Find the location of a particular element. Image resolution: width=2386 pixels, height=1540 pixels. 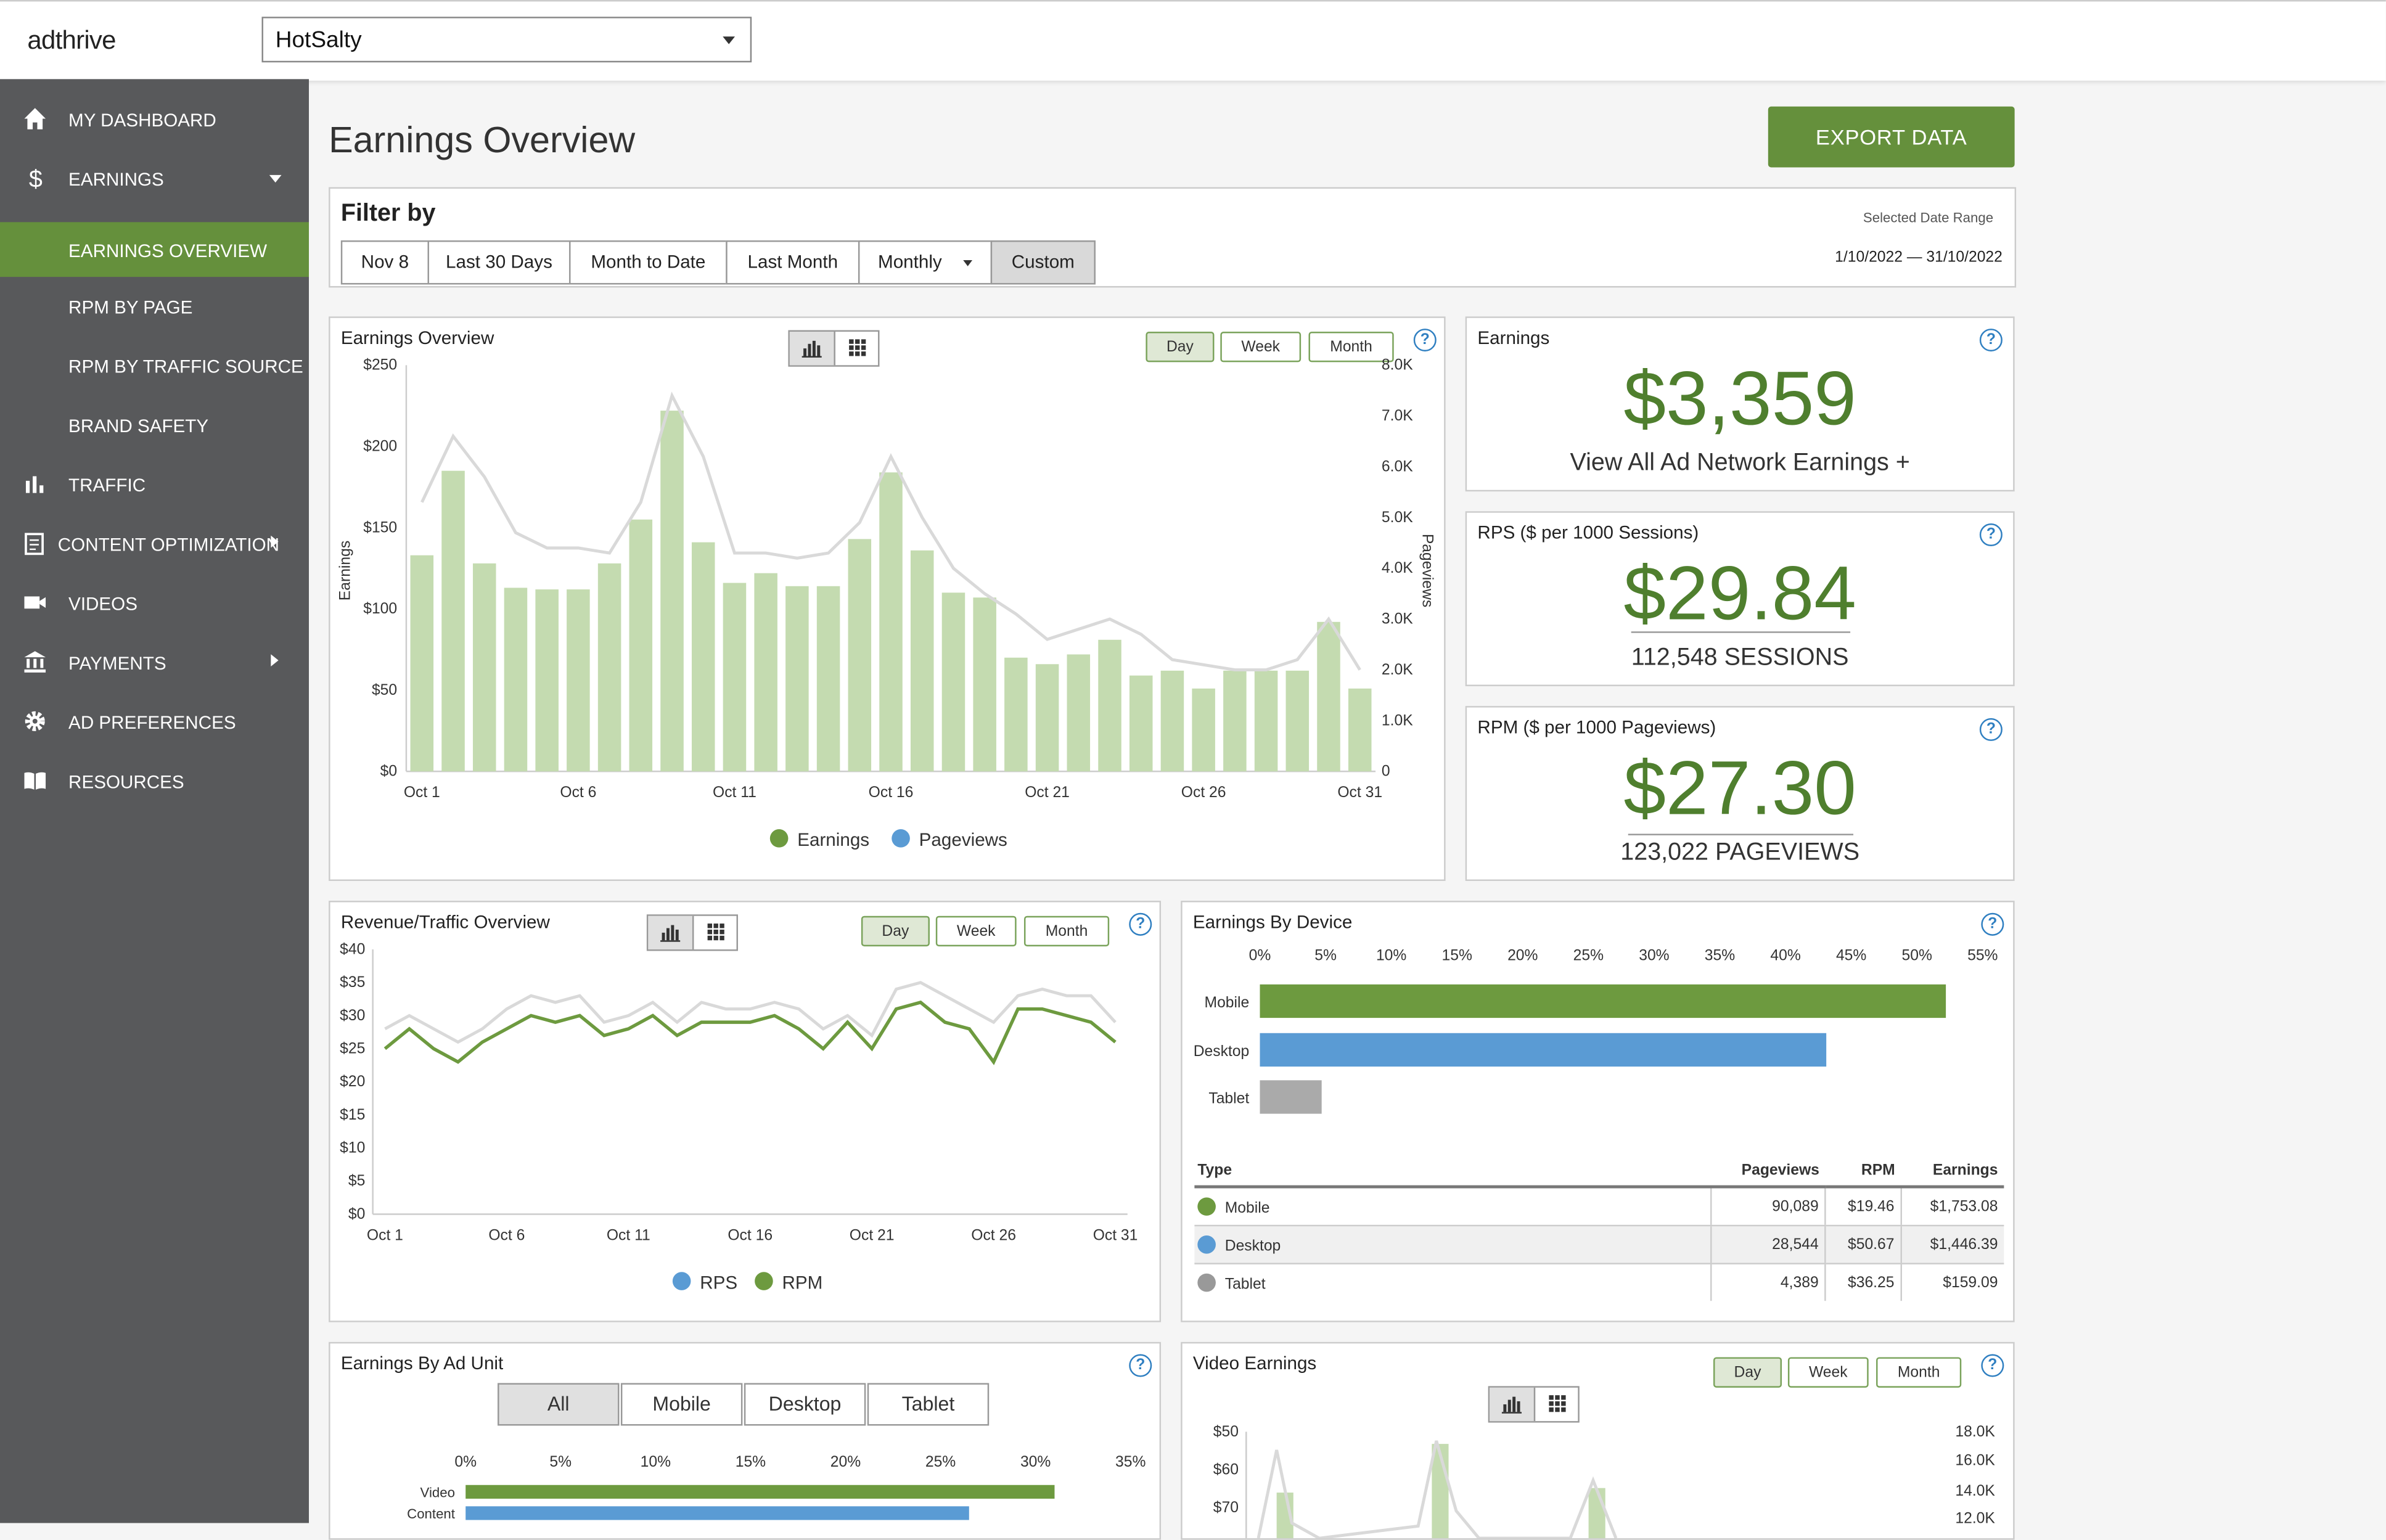

sidebar-item-ad-preferences: AD PREFERENCES is located at coordinates (154, 721).